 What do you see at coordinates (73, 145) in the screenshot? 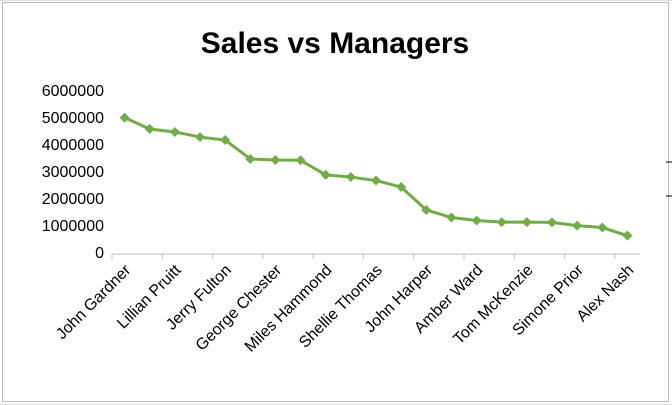
I see `y-tick-label: 4000000` at bounding box center [73, 145].